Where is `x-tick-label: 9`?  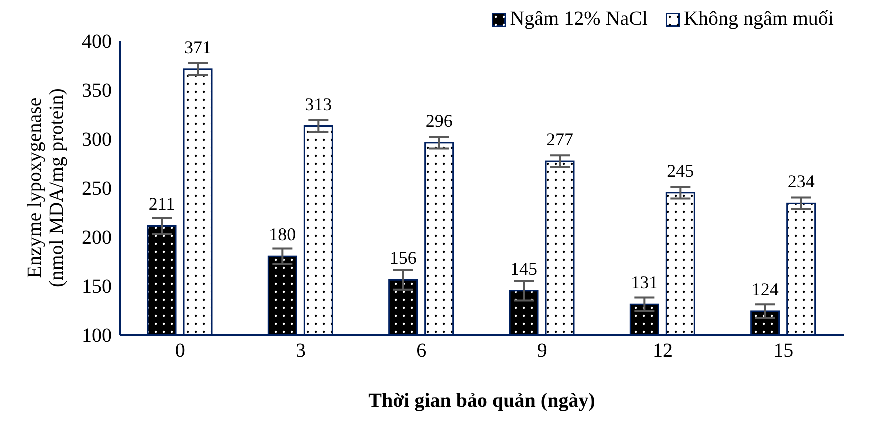 x-tick-label: 9 is located at coordinates (542, 351).